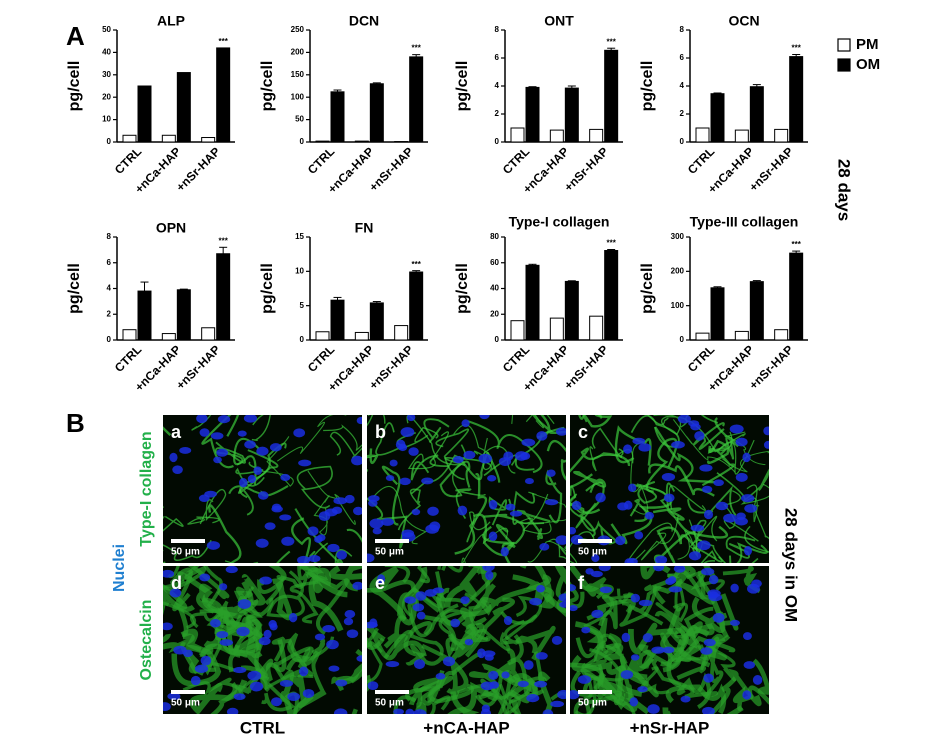 The width and height of the screenshot is (952, 754). What do you see at coordinates (682, 29) in the screenshot?
I see `y-tick-label: 8` at bounding box center [682, 29].